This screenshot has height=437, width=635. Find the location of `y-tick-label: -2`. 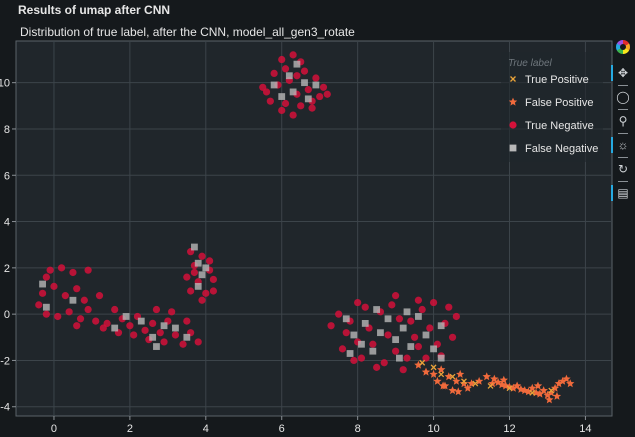

y-tick-label: -2 is located at coordinates (5, 361).